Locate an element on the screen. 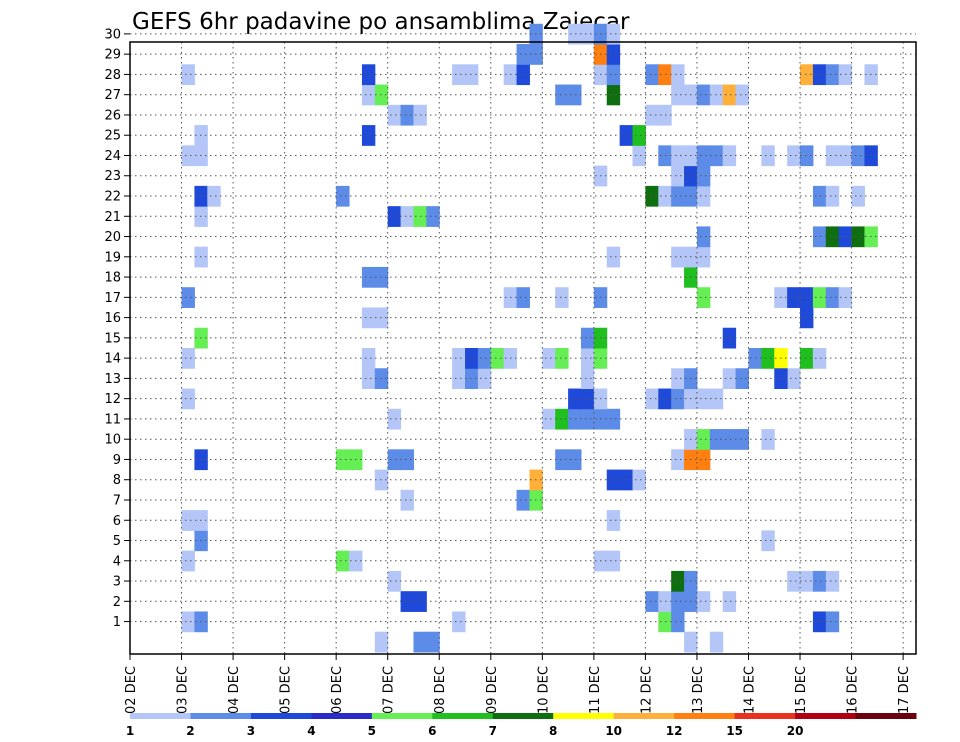 The width and height of the screenshot is (960, 742). y-tick-label: 20 is located at coordinates (112, 237).